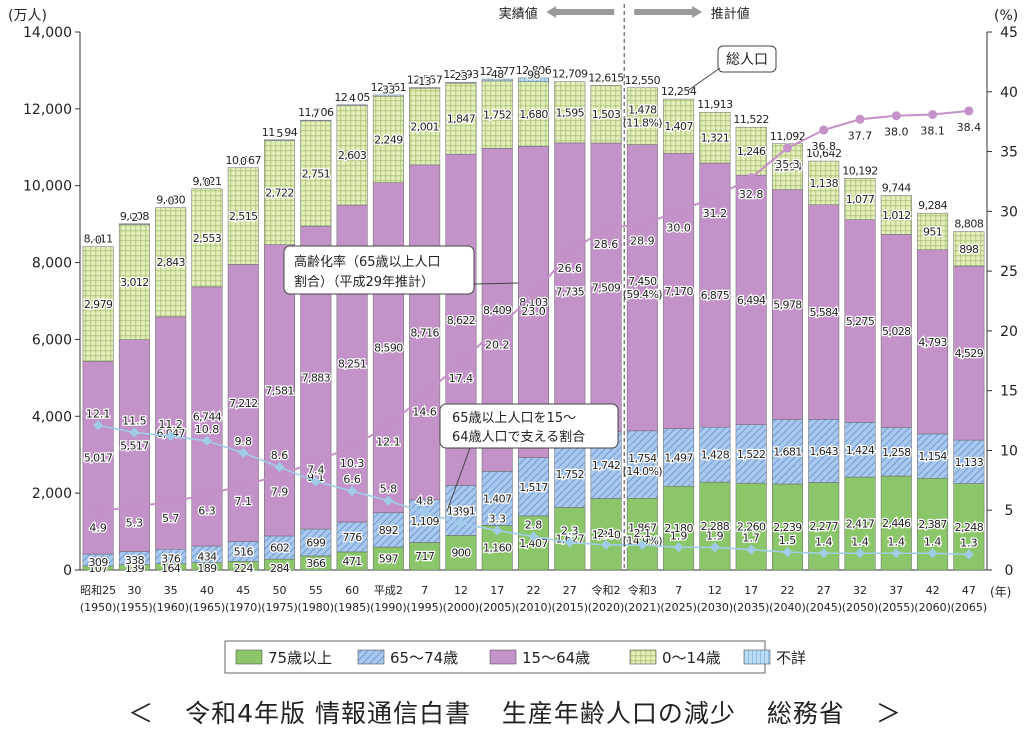 Image resolution: width=1030 pixels, height=750 pixels. Describe the element at coordinates (533, 607) in the screenshot. I see `x-tick-label-year: (2010)` at that location.